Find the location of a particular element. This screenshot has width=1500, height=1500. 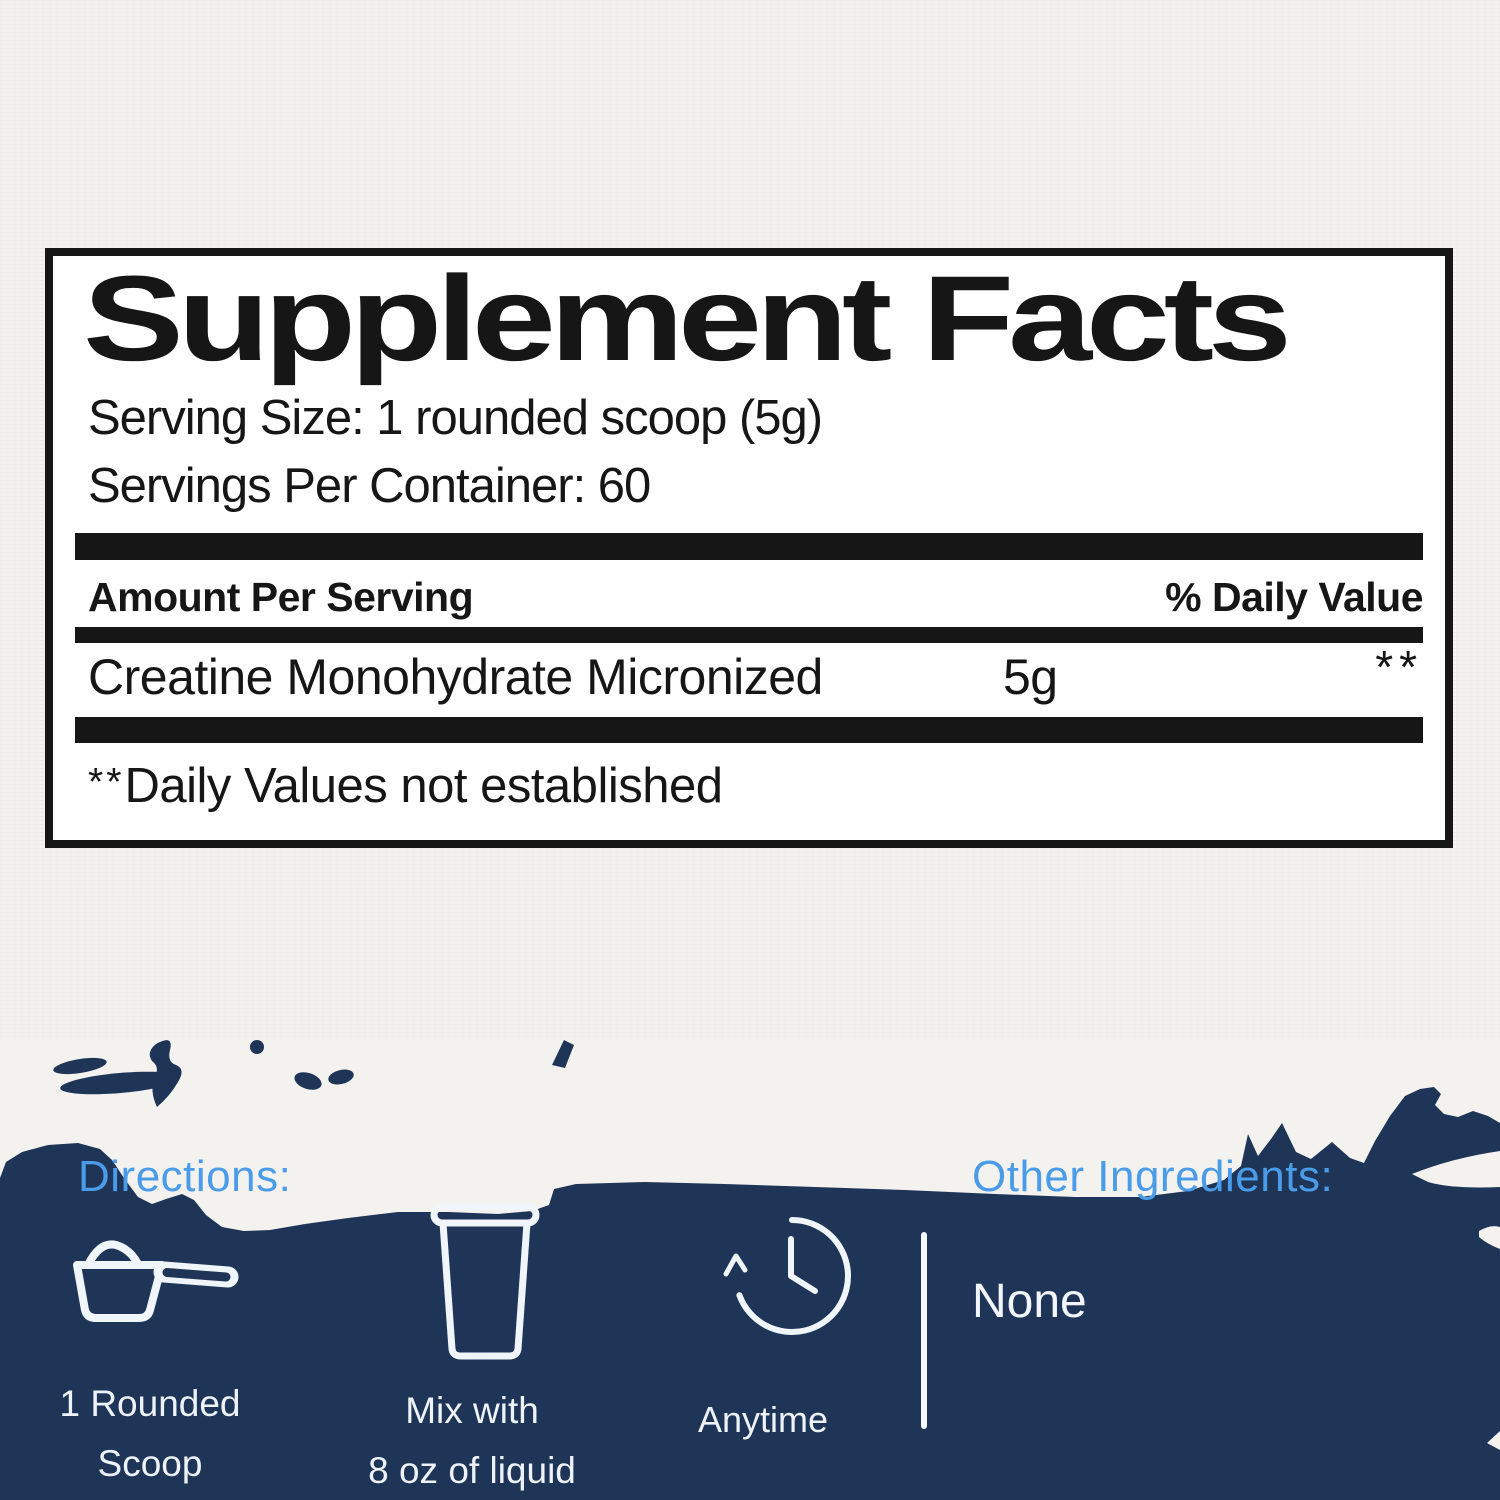

vertical-divider is located at coordinates (924, 1330).